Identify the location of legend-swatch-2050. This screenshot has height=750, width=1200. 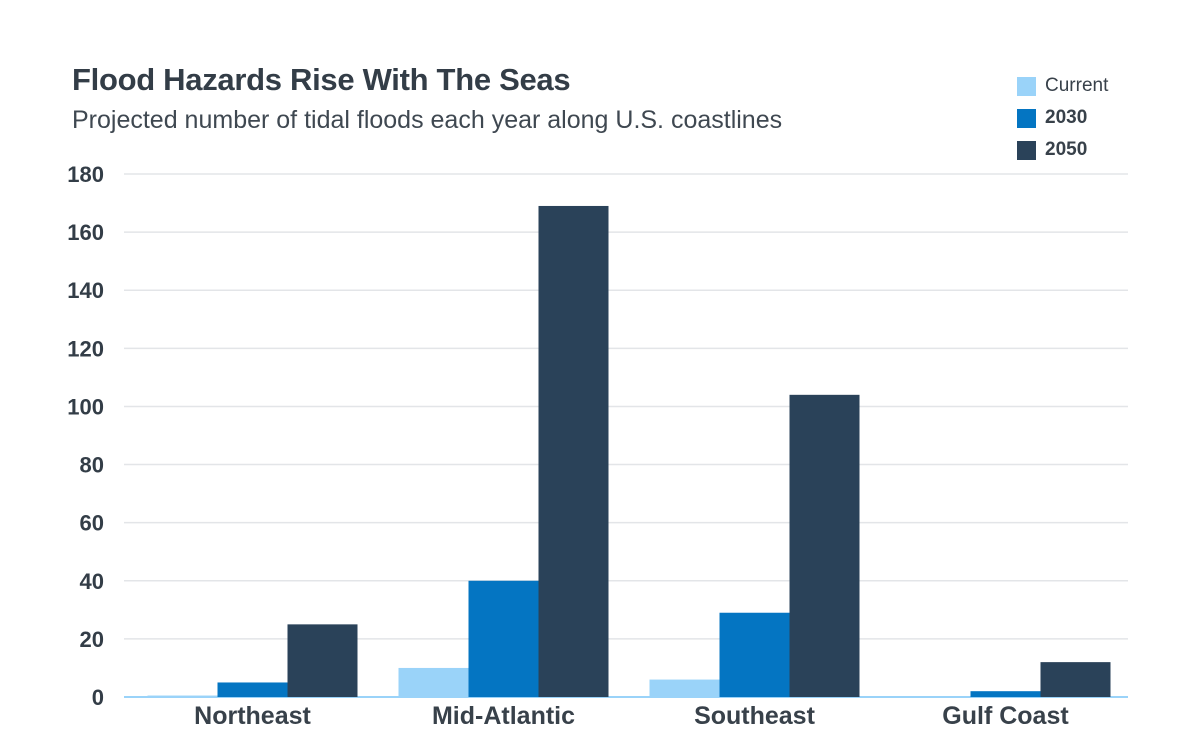
(1026, 150).